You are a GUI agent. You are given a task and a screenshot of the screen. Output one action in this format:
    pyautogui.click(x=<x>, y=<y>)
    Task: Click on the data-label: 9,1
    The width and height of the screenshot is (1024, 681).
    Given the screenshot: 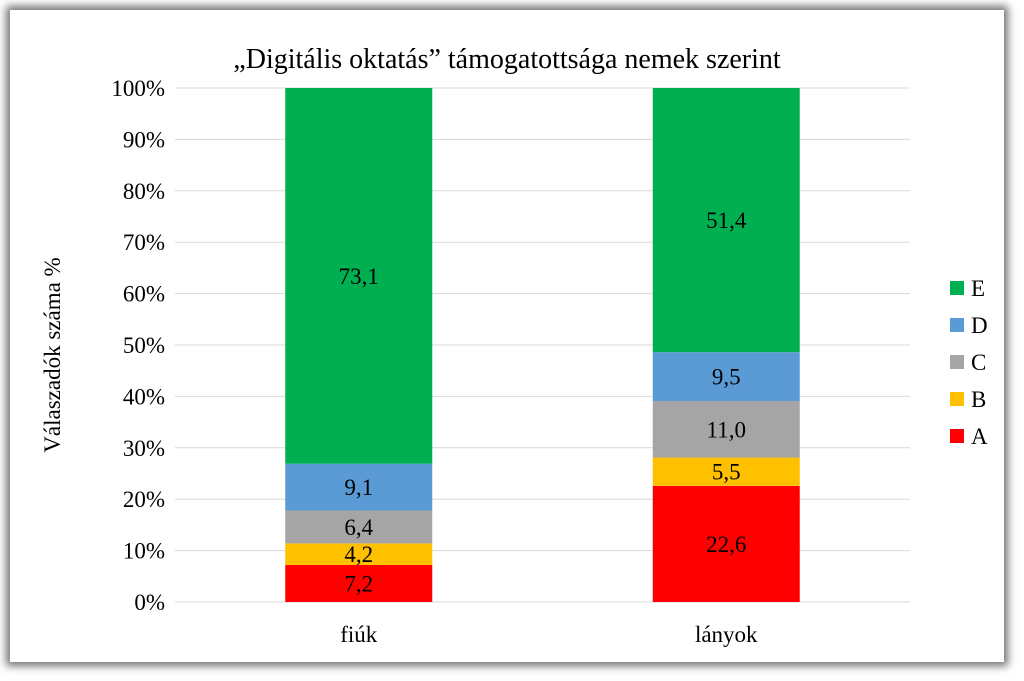 What is the action you would take?
    pyautogui.click(x=358, y=487)
    